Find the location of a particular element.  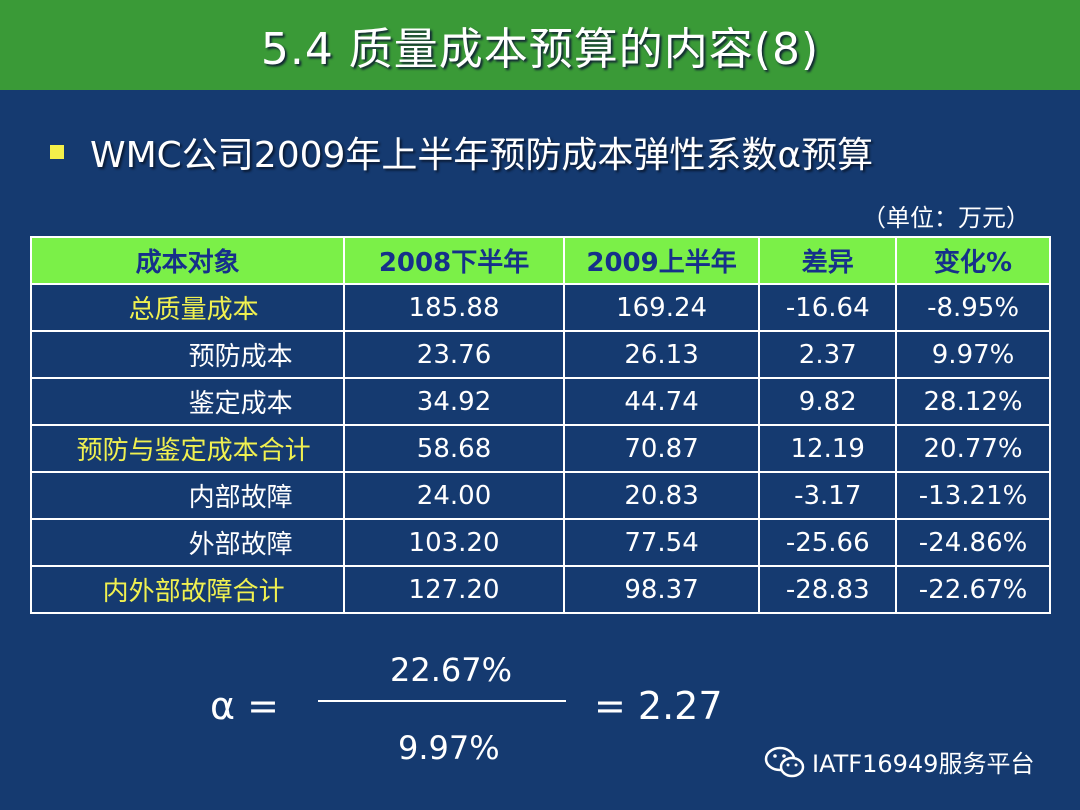

header-2009h1: 2009上半年 is located at coordinates (661, 260).